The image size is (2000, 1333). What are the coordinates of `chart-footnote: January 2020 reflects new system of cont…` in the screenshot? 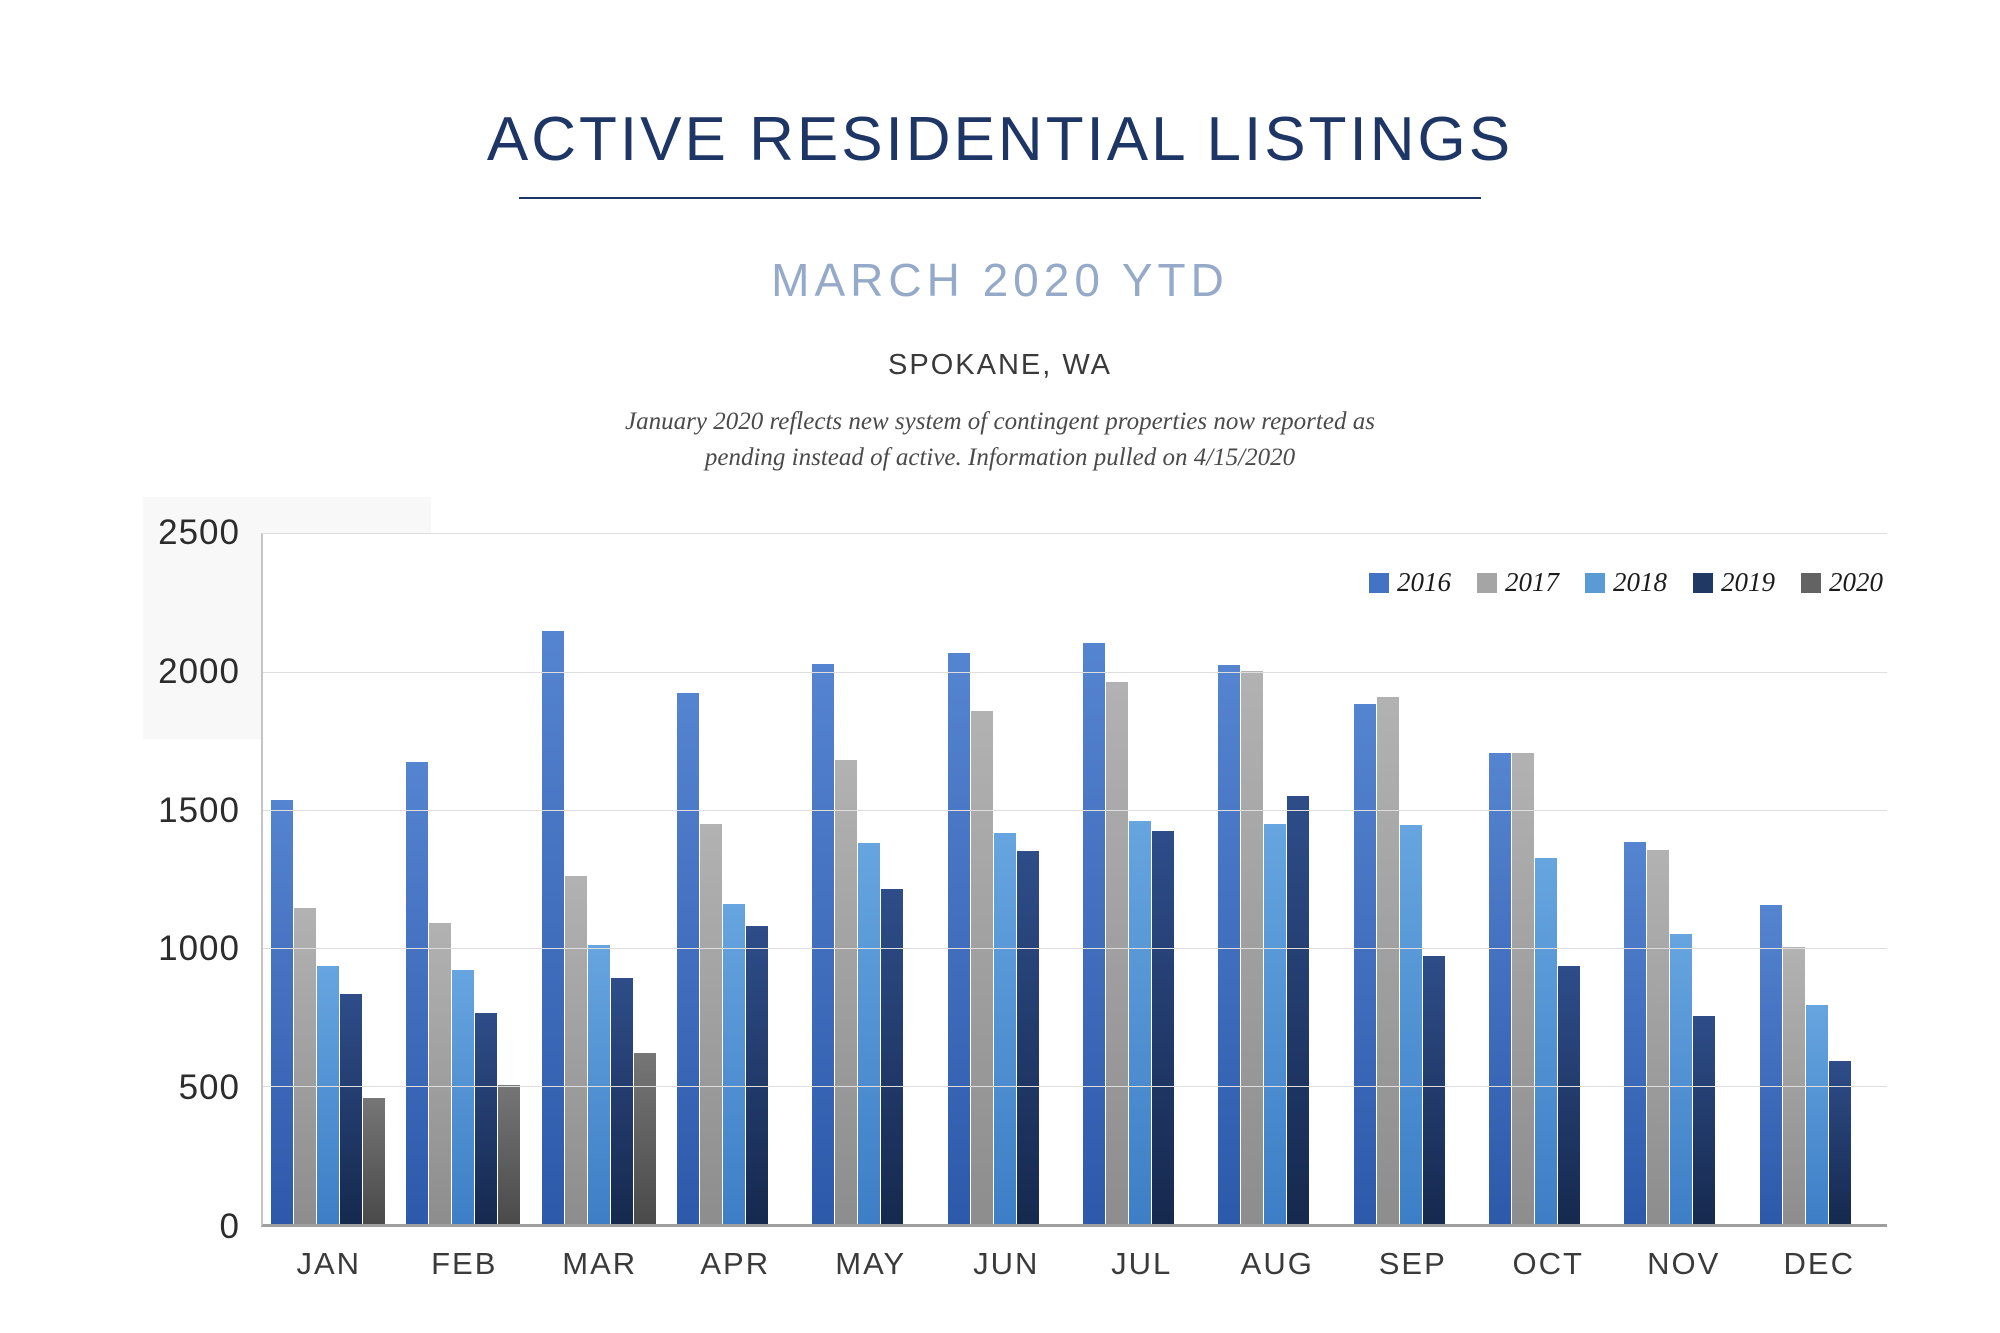 It's located at (1000, 440).